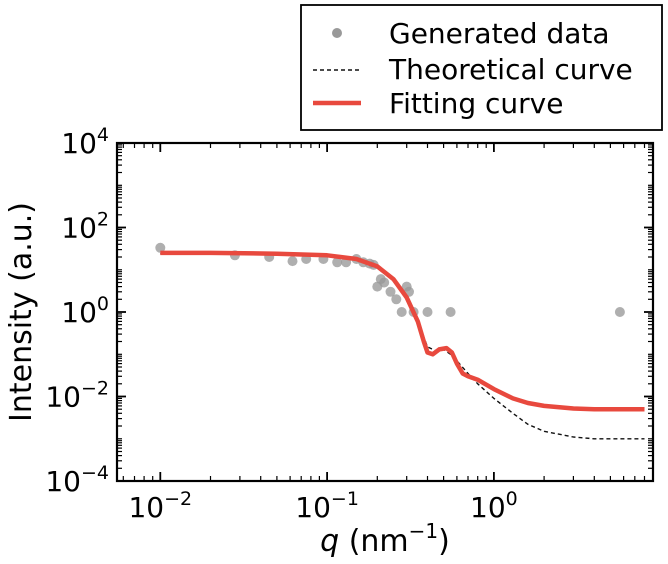 This screenshot has width=668, height=564. Describe the element at coordinates (337, 33) in the screenshot. I see `legend-marker-generated-data` at that location.